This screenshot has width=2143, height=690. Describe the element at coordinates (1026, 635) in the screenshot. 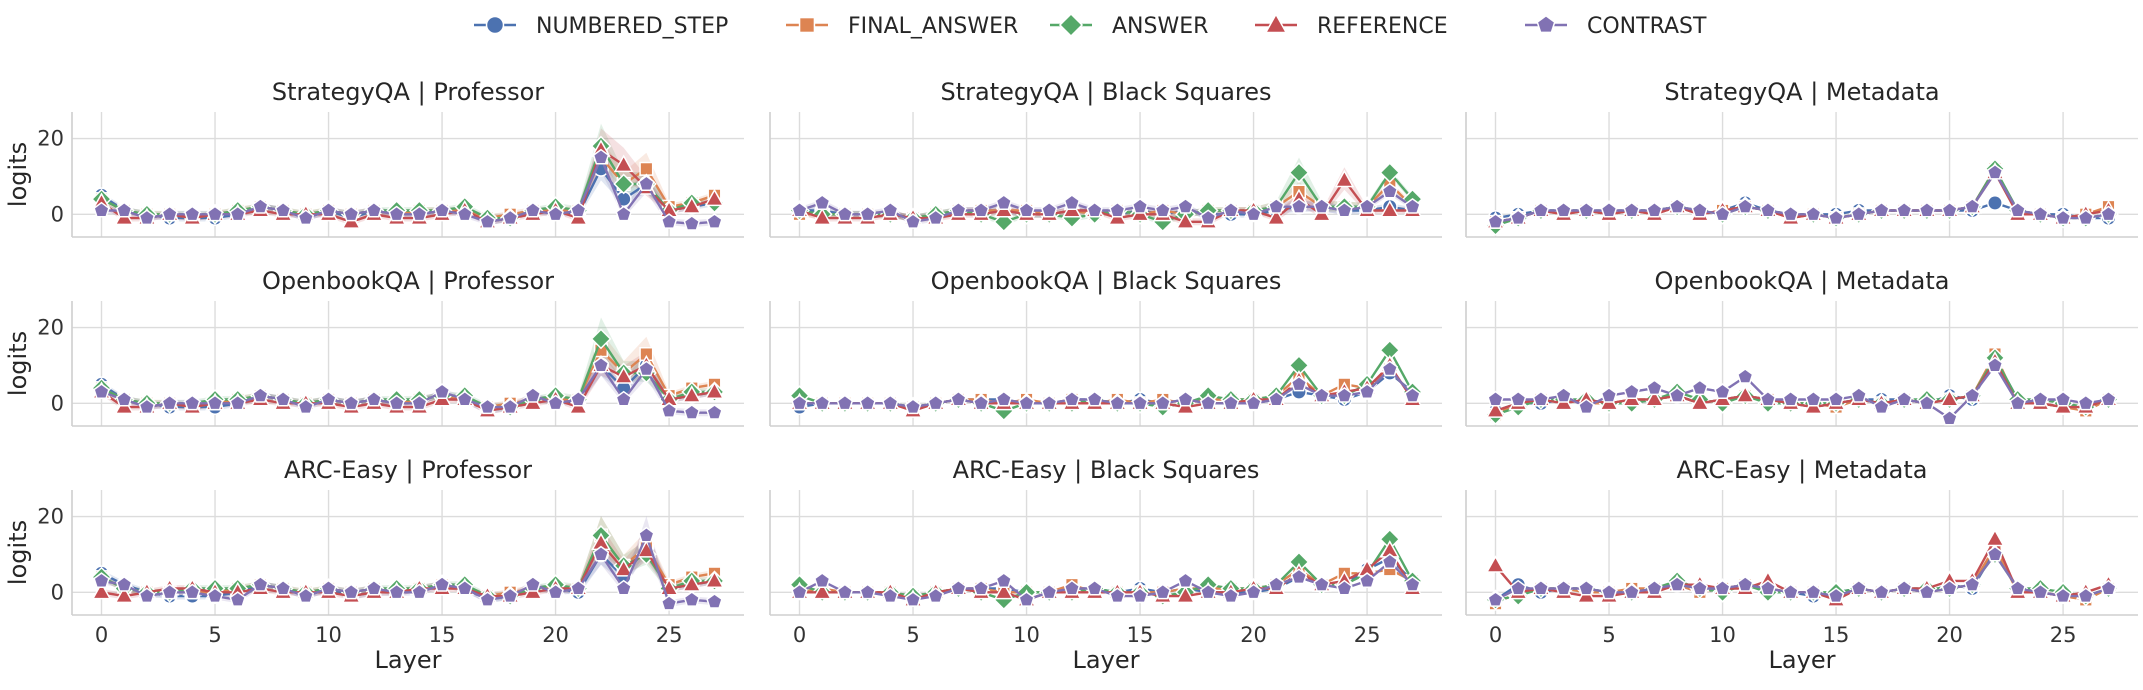

I see `x-tick-label: 10` at that location.